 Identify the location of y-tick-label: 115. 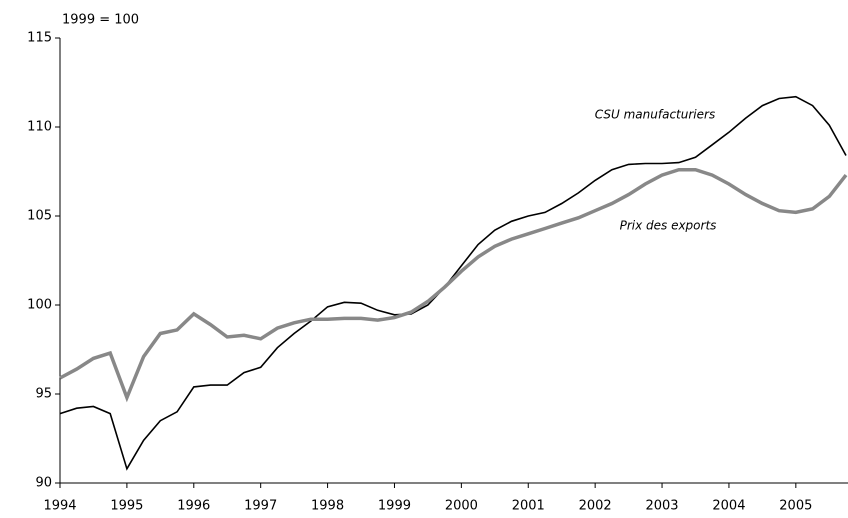
(39, 38).